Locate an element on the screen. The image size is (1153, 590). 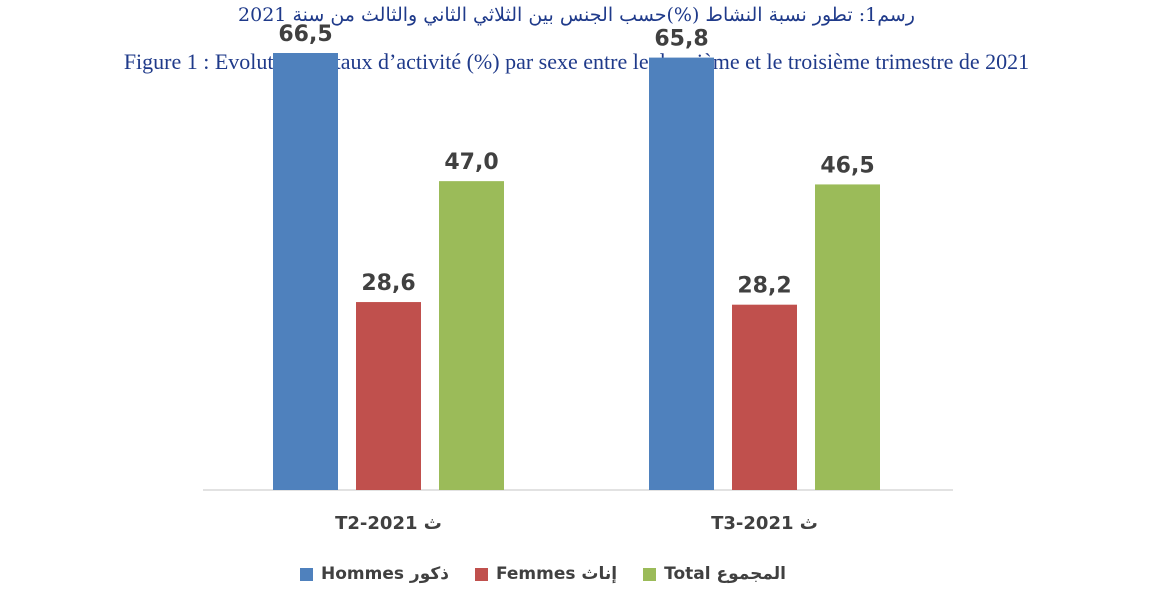
legend-label: Hommes ذكور is located at coordinates (385, 574).